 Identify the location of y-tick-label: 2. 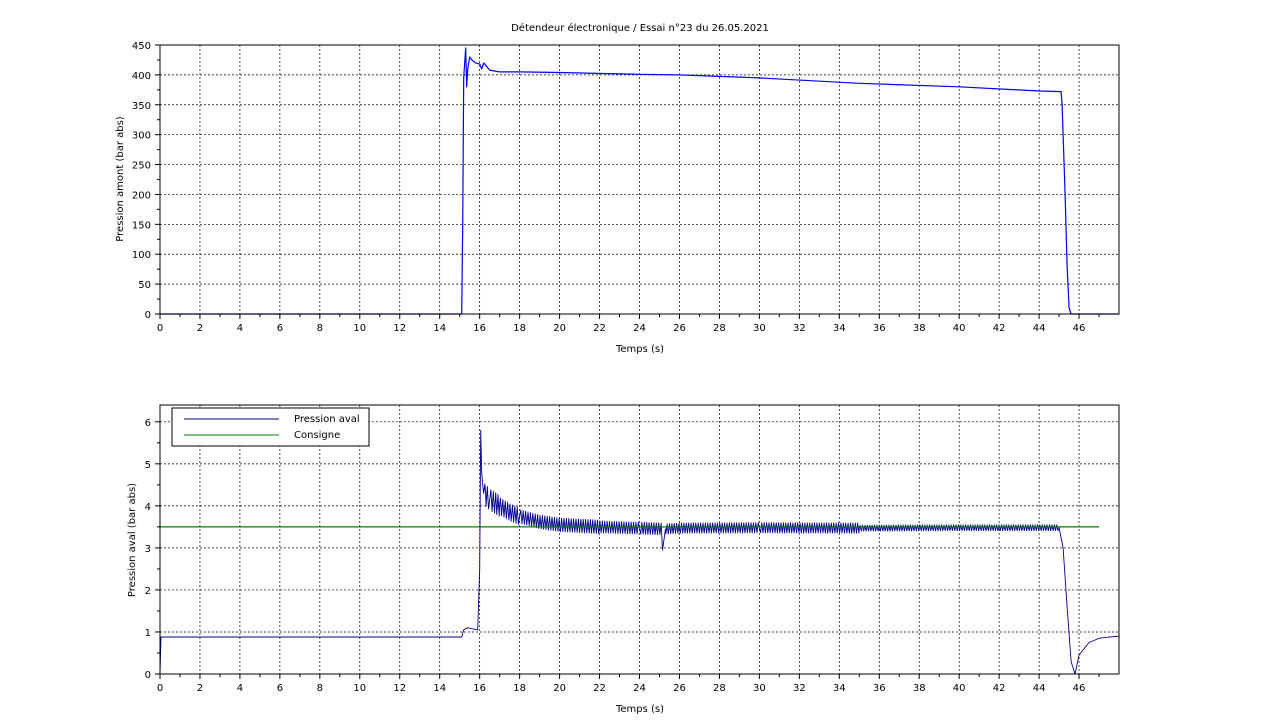
(148, 591).